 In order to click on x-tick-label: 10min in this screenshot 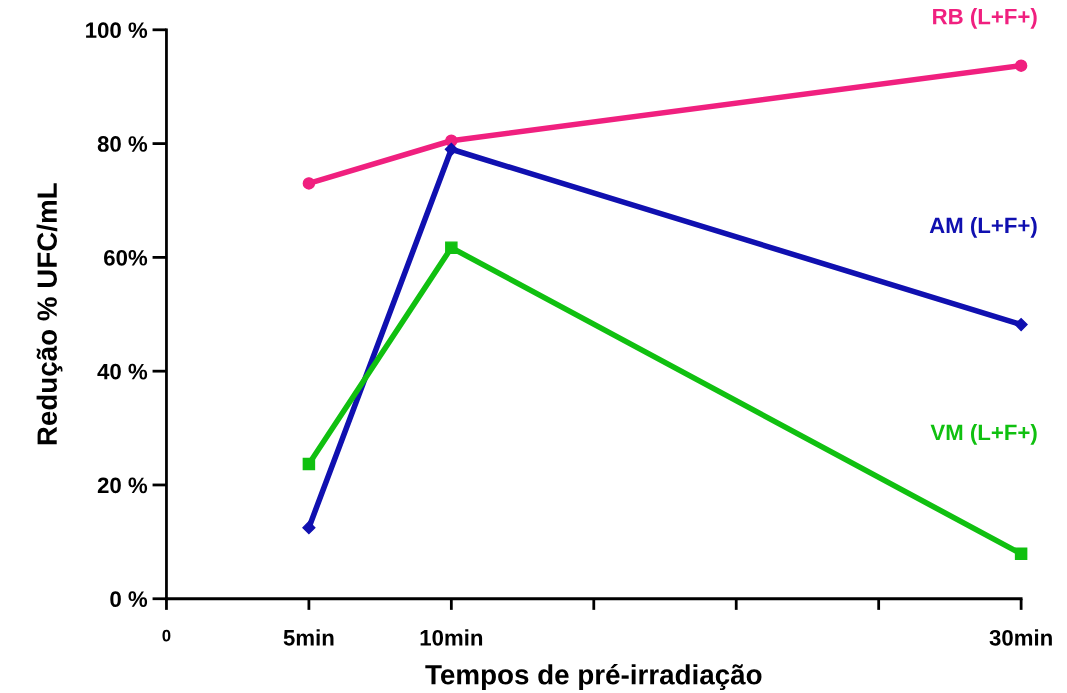, I will do `click(451, 637)`.